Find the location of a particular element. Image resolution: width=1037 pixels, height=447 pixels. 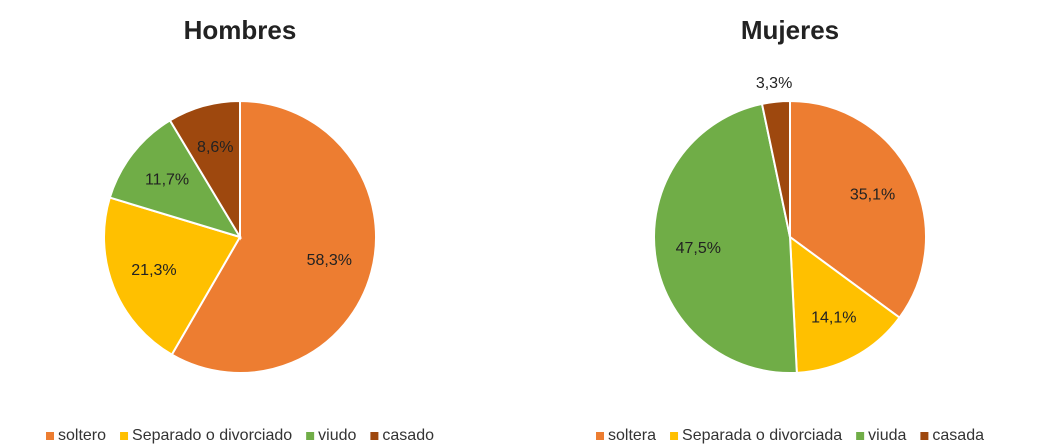

legend: soltero Separado o divorciado viudo casado is located at coordinates (240, 435).